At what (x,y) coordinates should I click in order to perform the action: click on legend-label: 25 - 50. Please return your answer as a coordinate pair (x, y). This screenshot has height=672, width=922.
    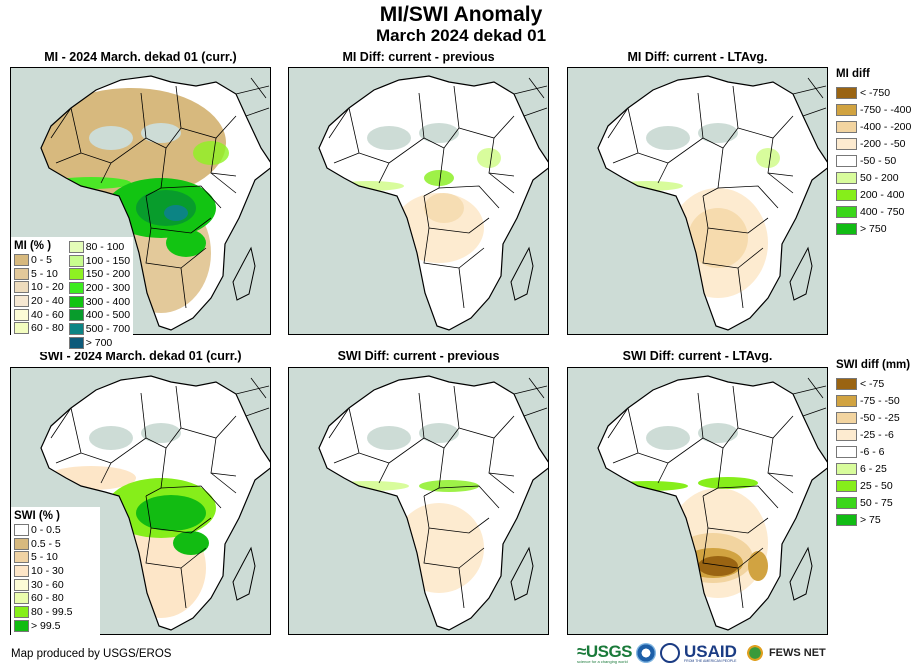
    Looking at the image, I should click on (876, 485).